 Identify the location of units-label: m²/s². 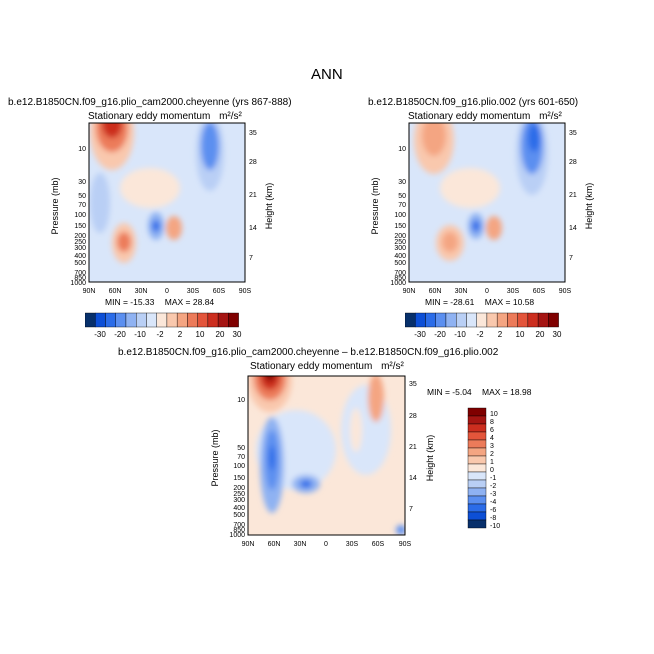
(392, 366).